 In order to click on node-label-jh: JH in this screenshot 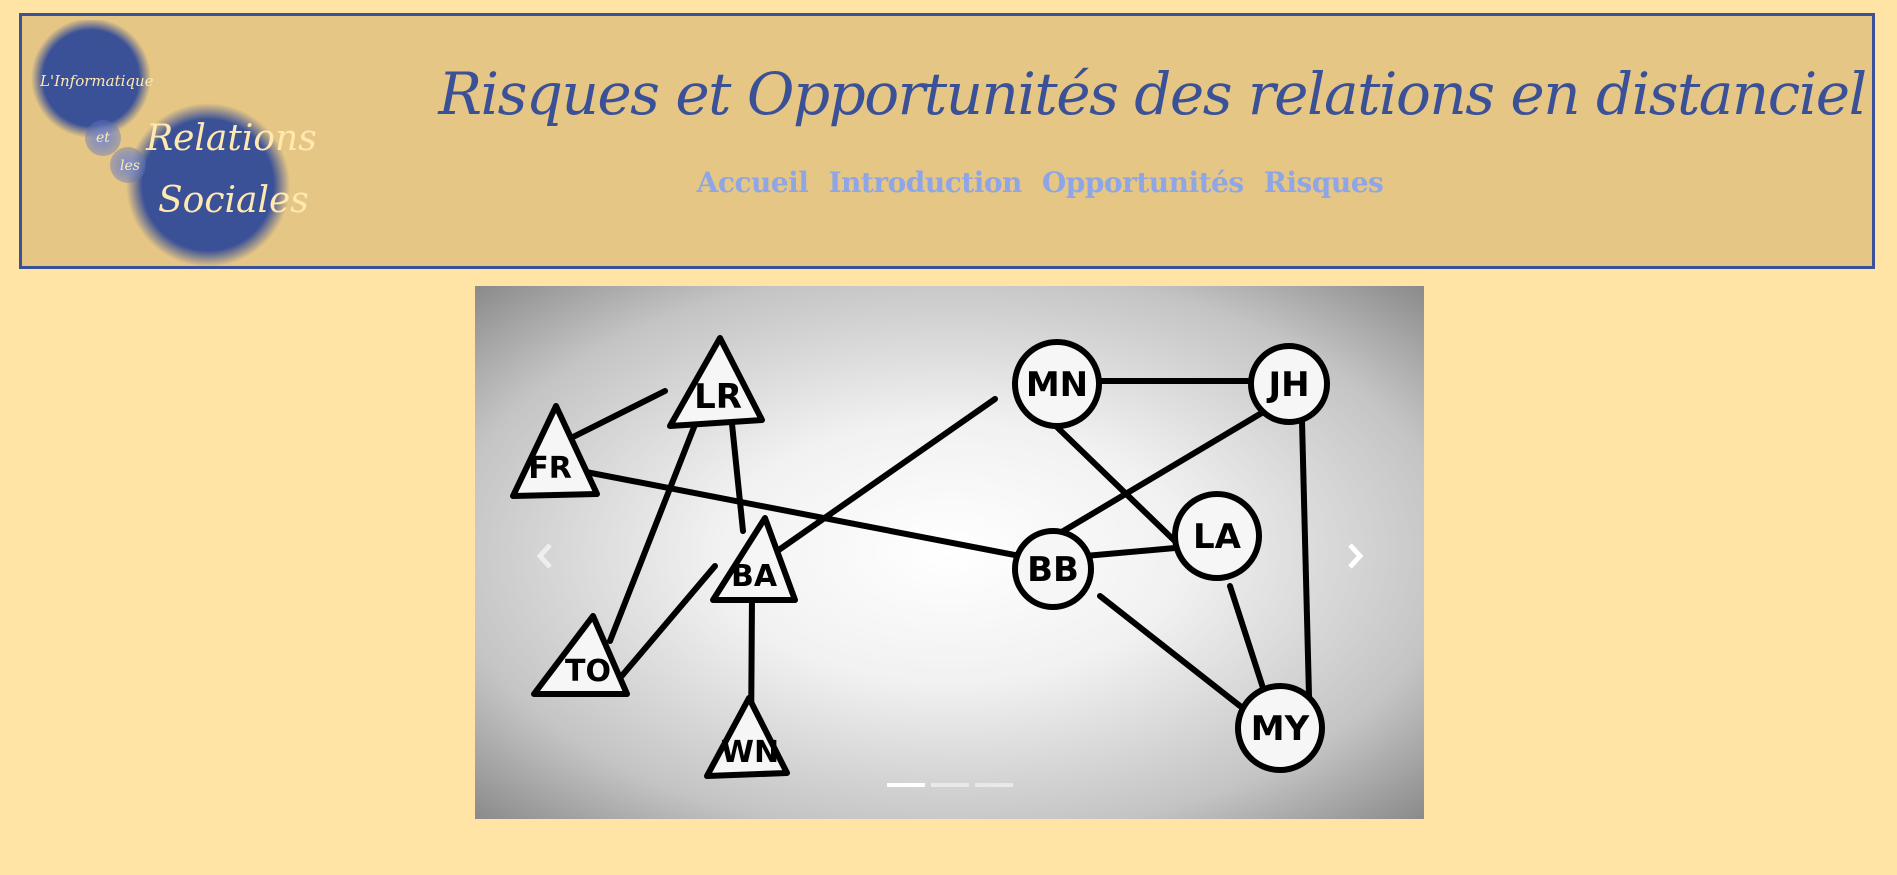, I will do `click(1287, 385)`.